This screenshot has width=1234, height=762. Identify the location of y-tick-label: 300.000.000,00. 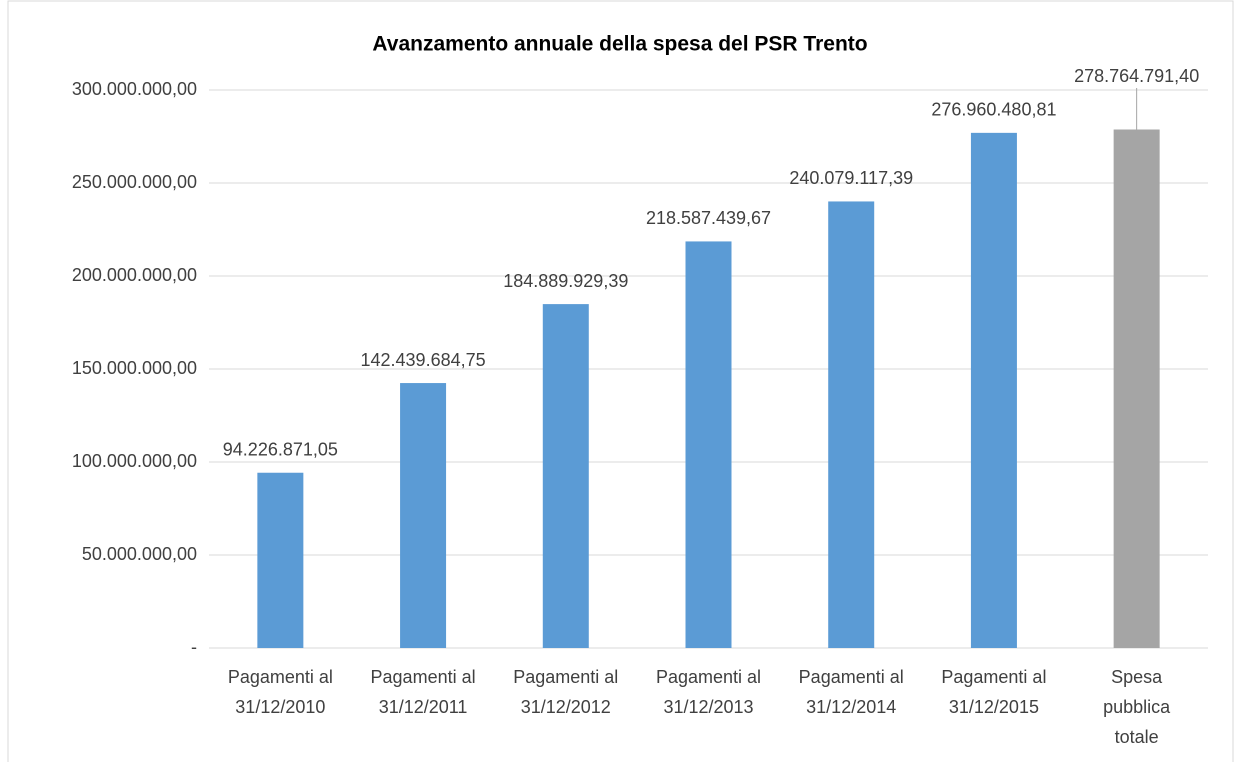
(134, 89).